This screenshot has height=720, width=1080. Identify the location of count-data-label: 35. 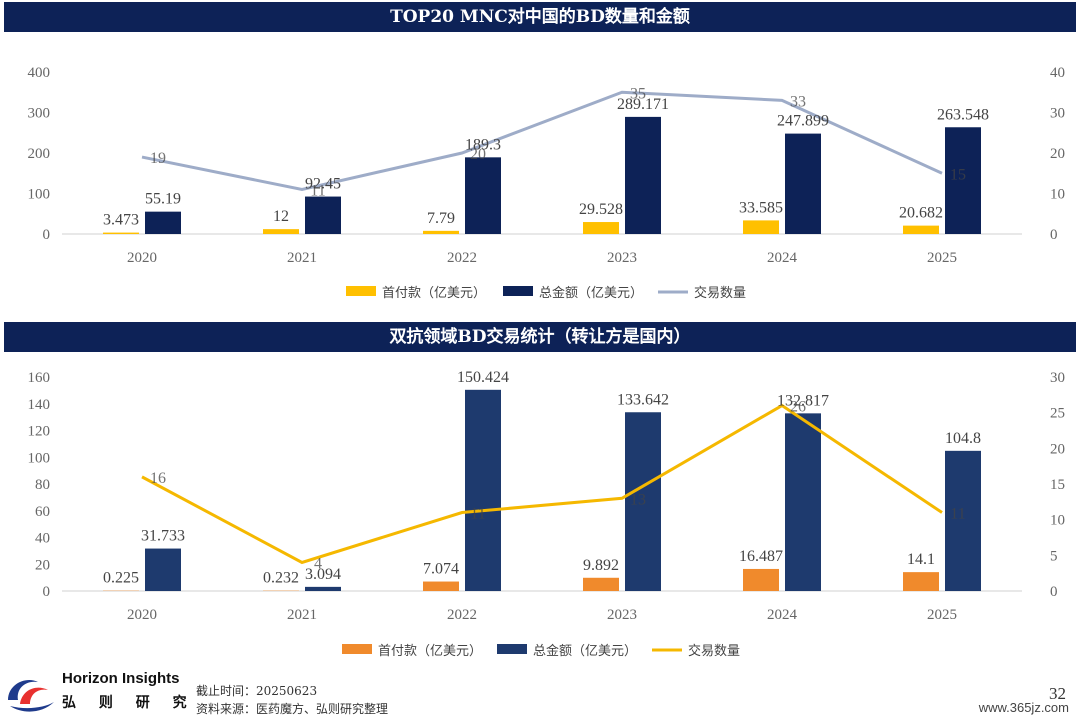
(638, 93).